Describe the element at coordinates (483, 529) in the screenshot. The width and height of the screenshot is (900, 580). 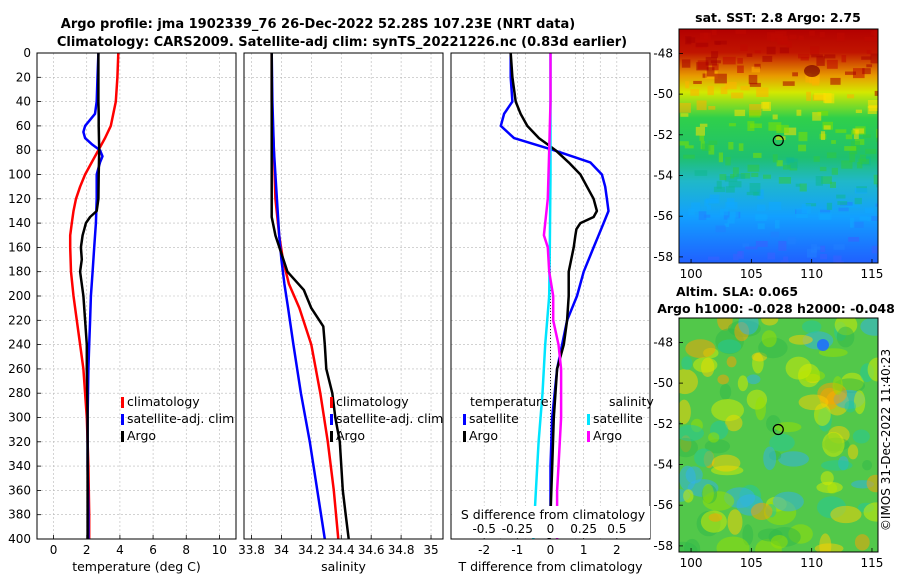
I see `s-tick-label: -0.5` at that location.